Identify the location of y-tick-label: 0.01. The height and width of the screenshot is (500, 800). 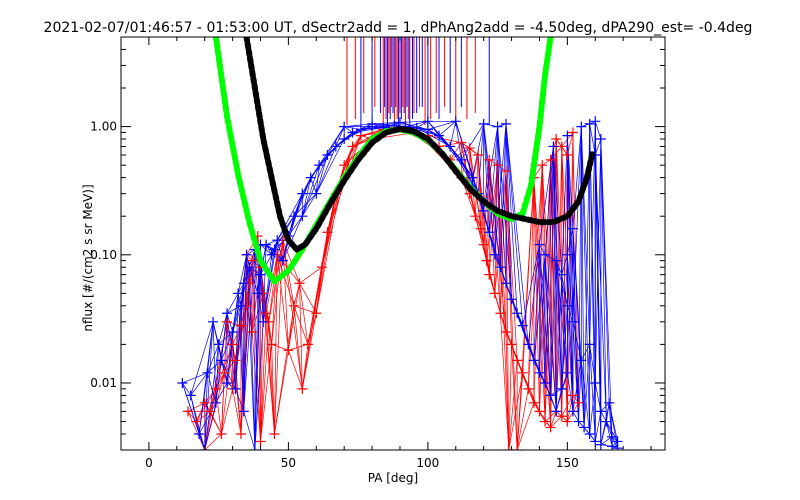
(103, 383).